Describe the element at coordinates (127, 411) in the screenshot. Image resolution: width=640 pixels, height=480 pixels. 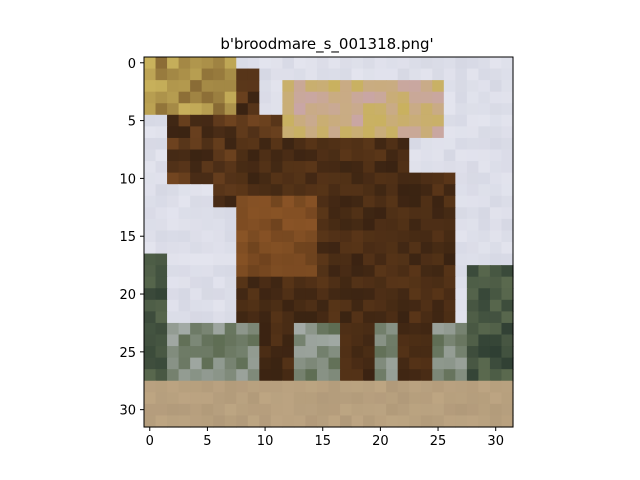
I see `y-tick-label: 30` at that location.